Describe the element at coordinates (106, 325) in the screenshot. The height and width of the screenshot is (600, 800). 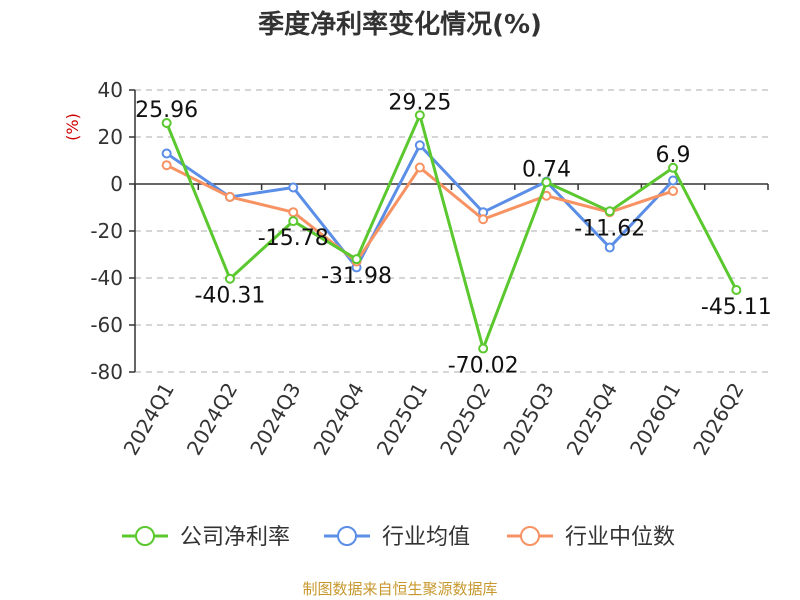
I see `y-tick-label: -60` at that location.